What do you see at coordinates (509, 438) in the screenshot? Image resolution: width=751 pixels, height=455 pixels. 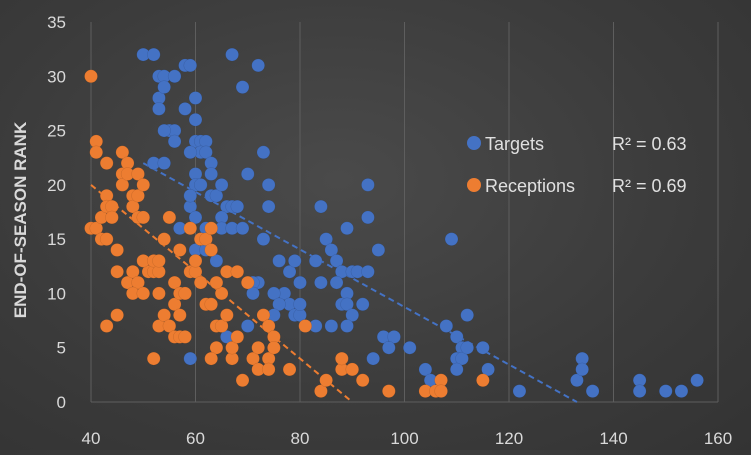 I see `x-tick-label: 120` at bounding box center [509, 438].